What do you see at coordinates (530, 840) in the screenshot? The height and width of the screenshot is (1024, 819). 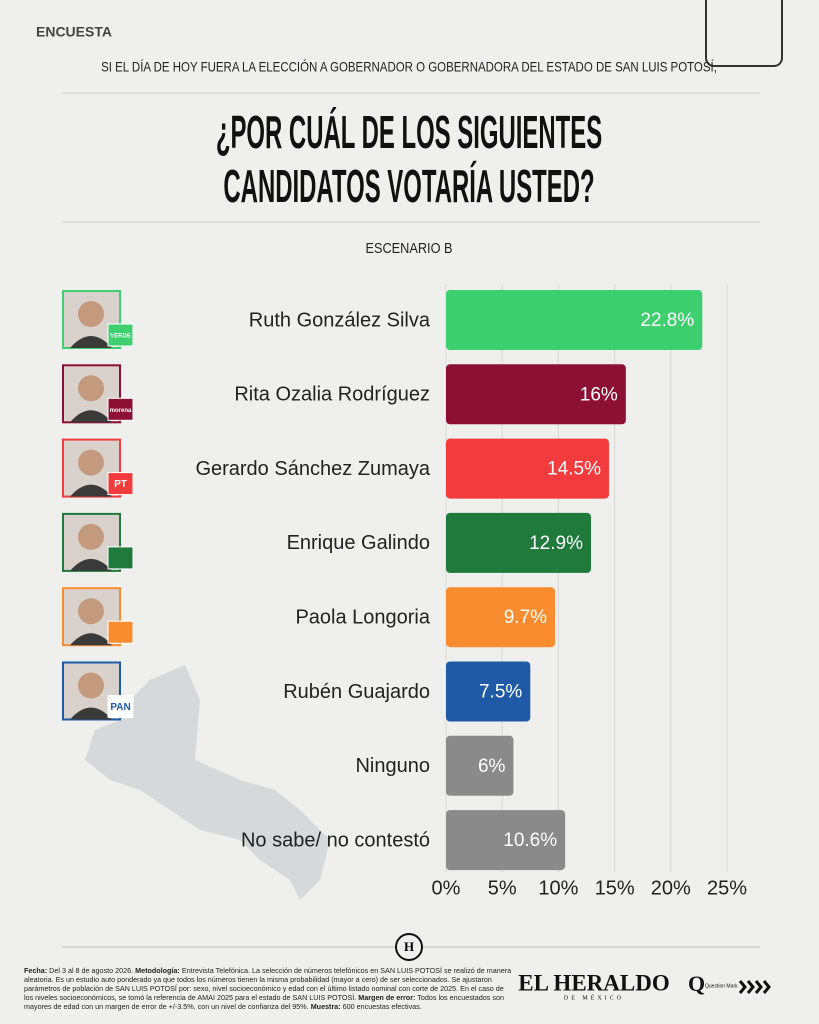 I see `value-label: 10.6%` at bounding box center [530, 840].